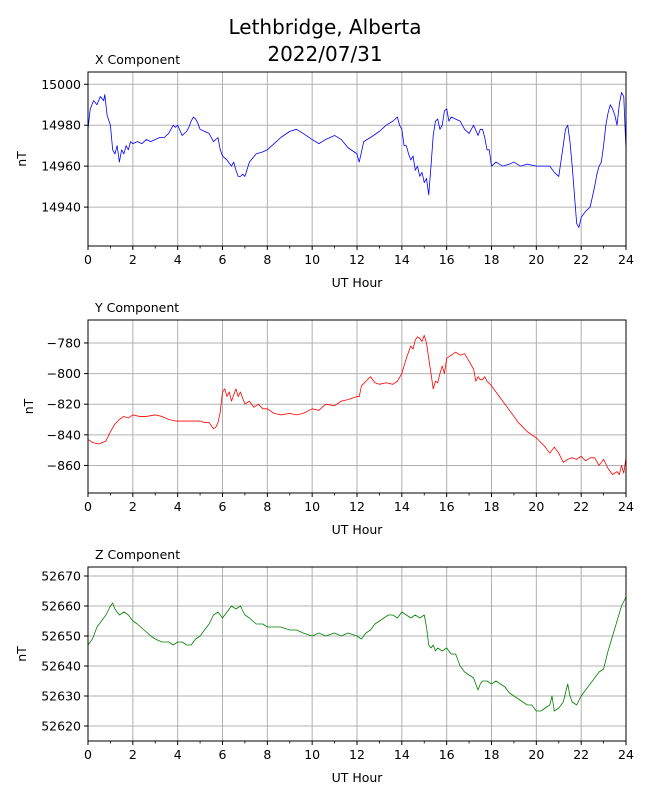 The height and width of the screenshot is (800, 650). Describe the element at coordinates (626, 754) in the screenshot. I see `z-xtick-label-12: 24` at that location.